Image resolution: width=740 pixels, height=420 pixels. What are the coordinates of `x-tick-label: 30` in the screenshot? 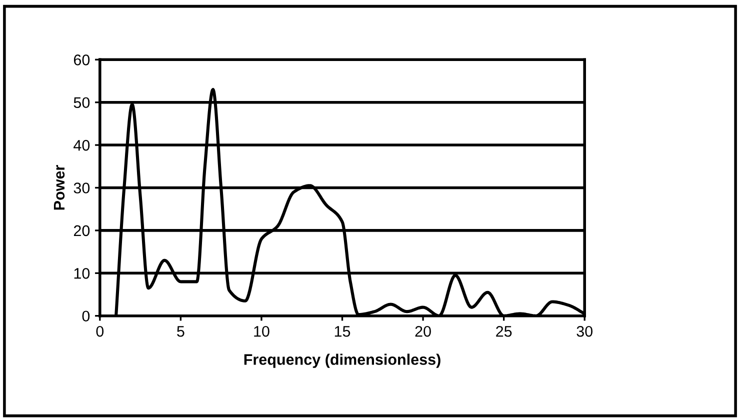 It's located at (584, 331).